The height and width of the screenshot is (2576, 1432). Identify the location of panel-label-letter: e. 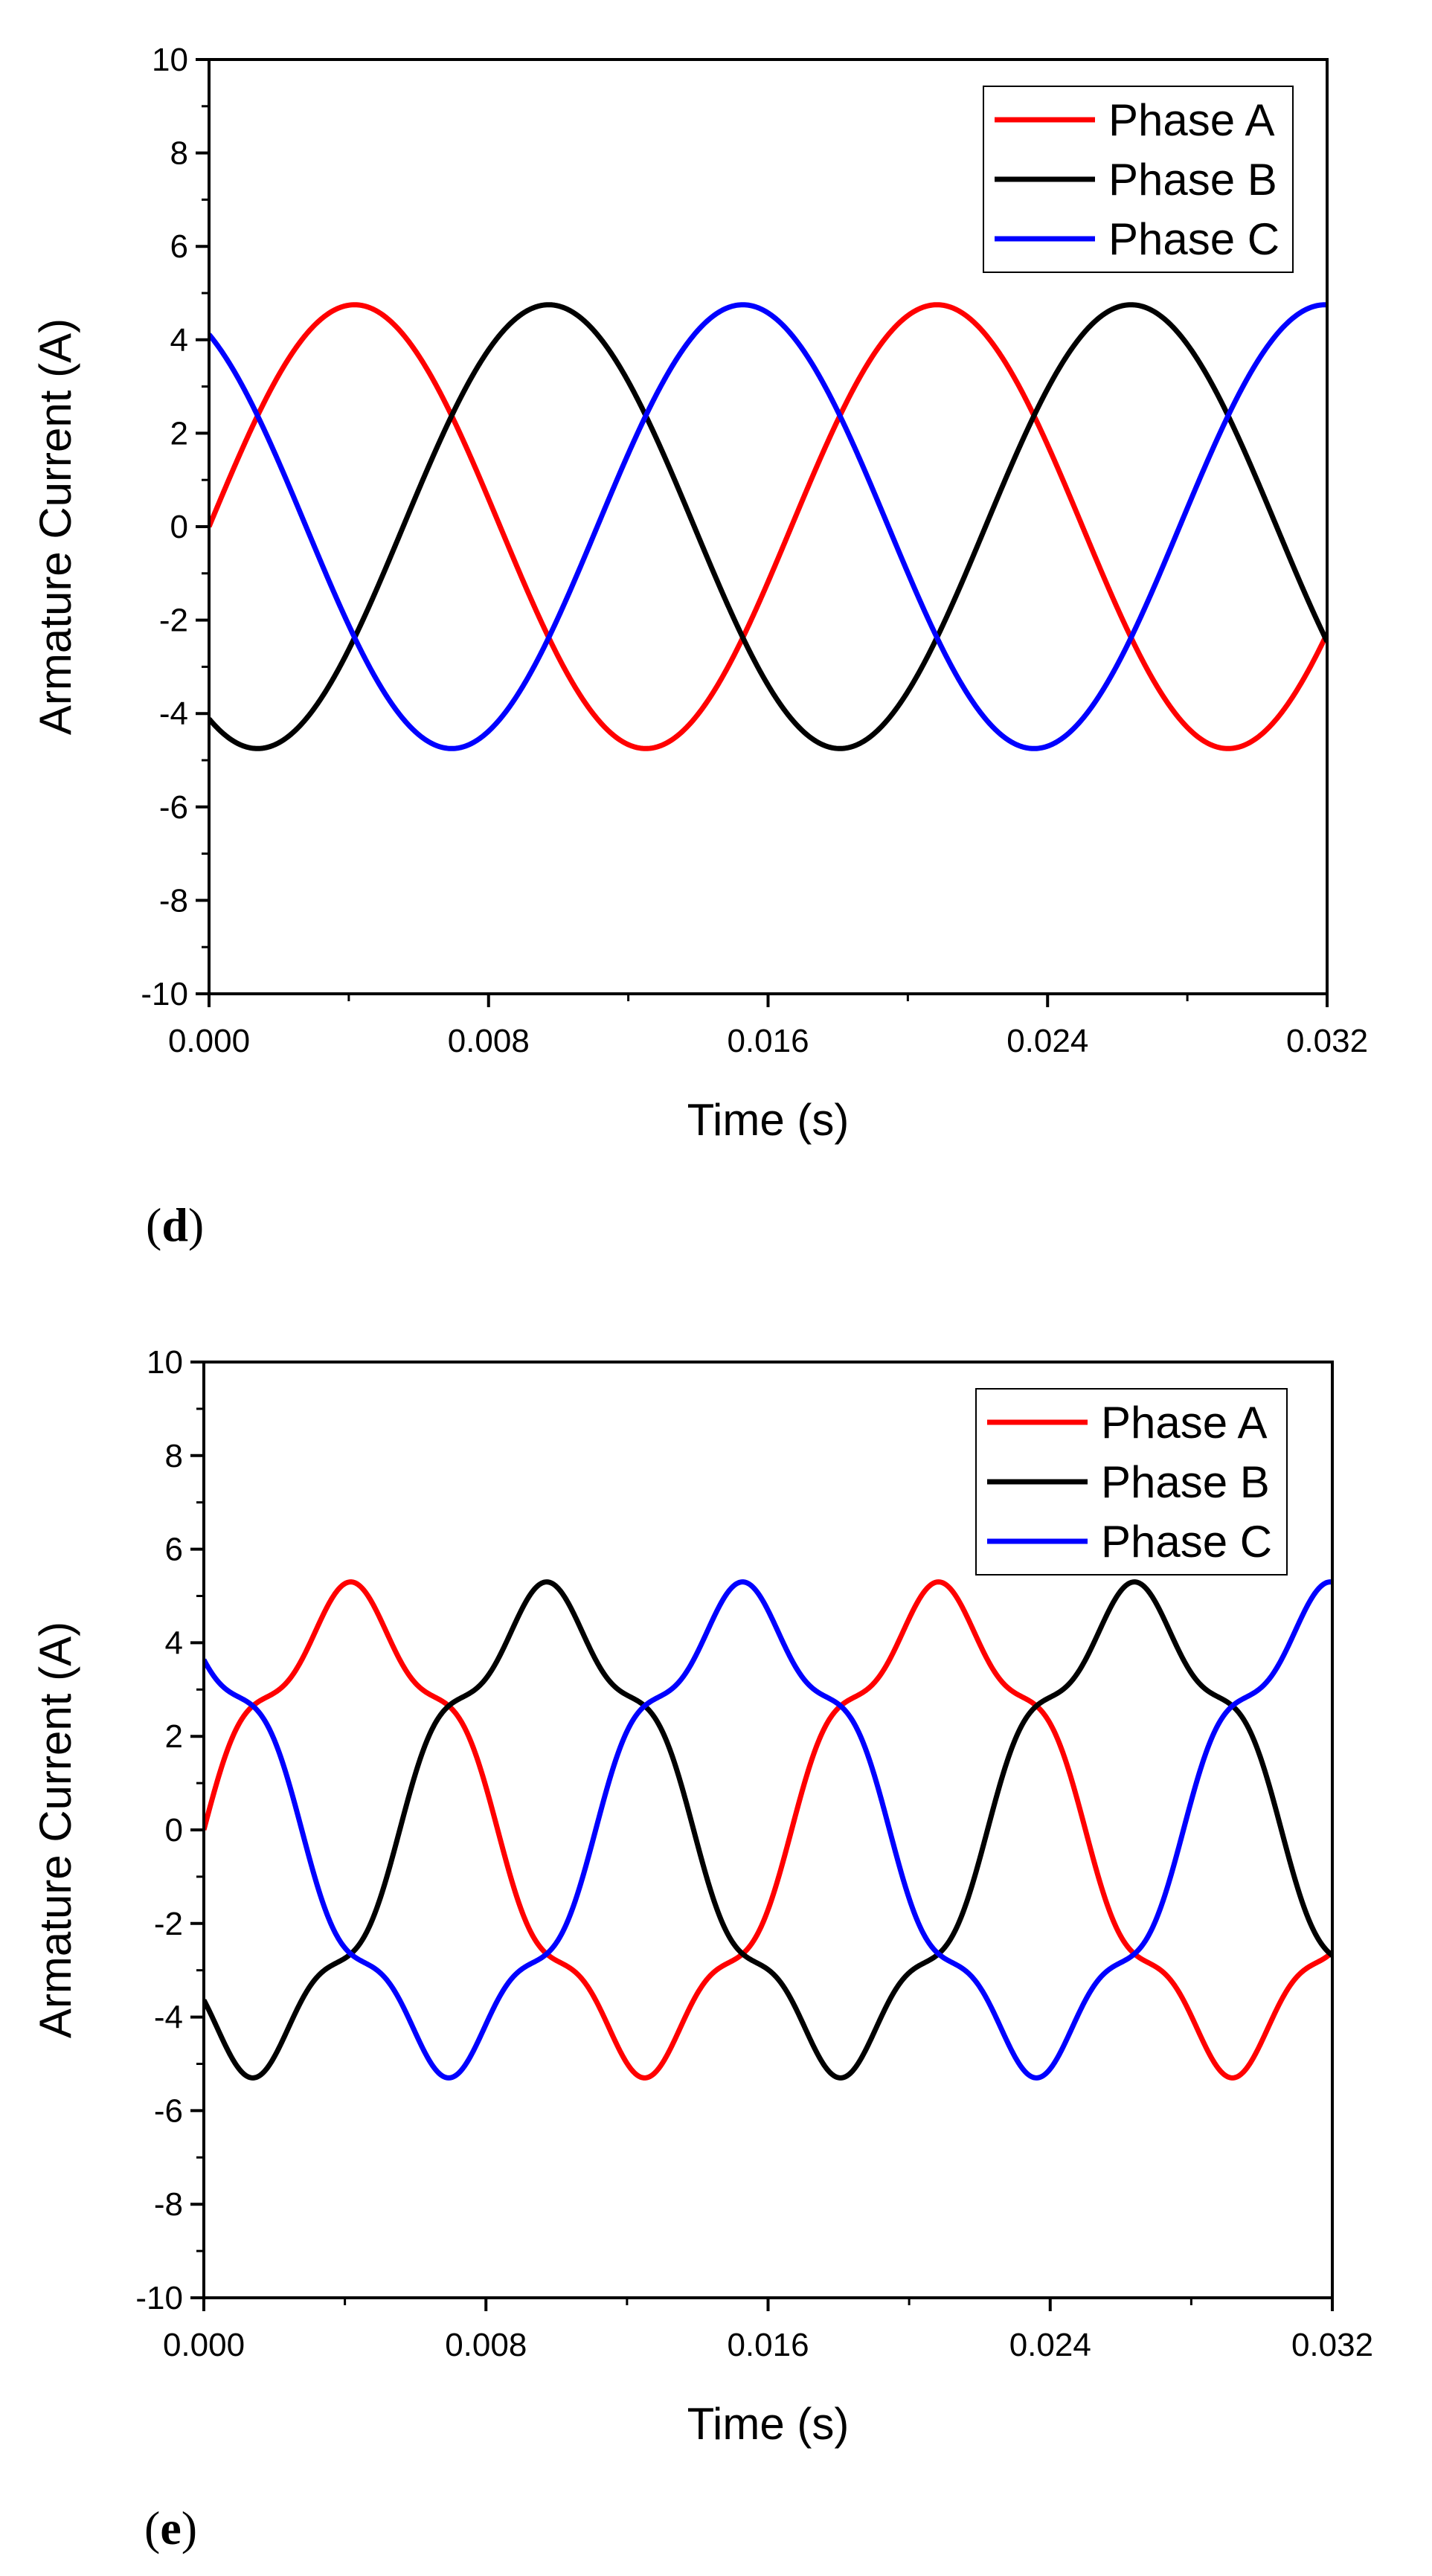
(170, 2528).